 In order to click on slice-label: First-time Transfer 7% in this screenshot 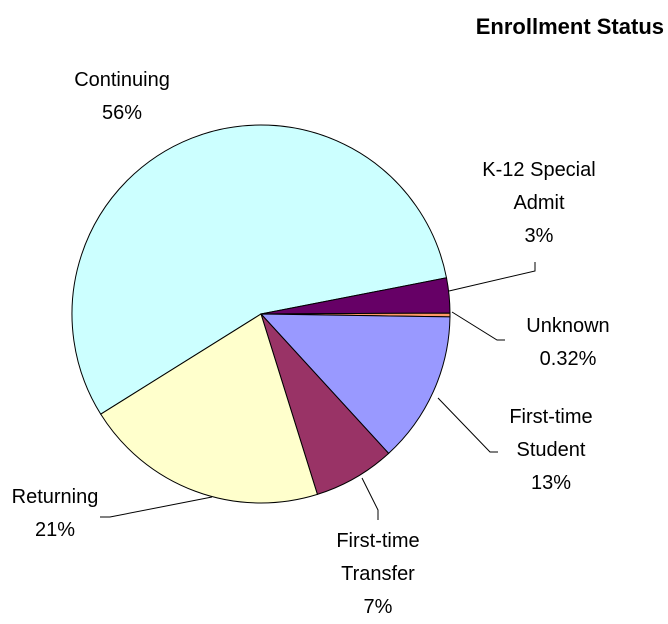, I will do `click(378, 574)`.